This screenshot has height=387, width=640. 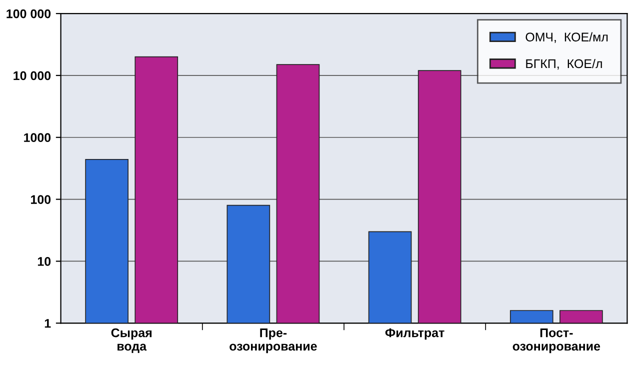 I want to click on x-tick-label: Пре- озонирование, so click(x=273, y=341).